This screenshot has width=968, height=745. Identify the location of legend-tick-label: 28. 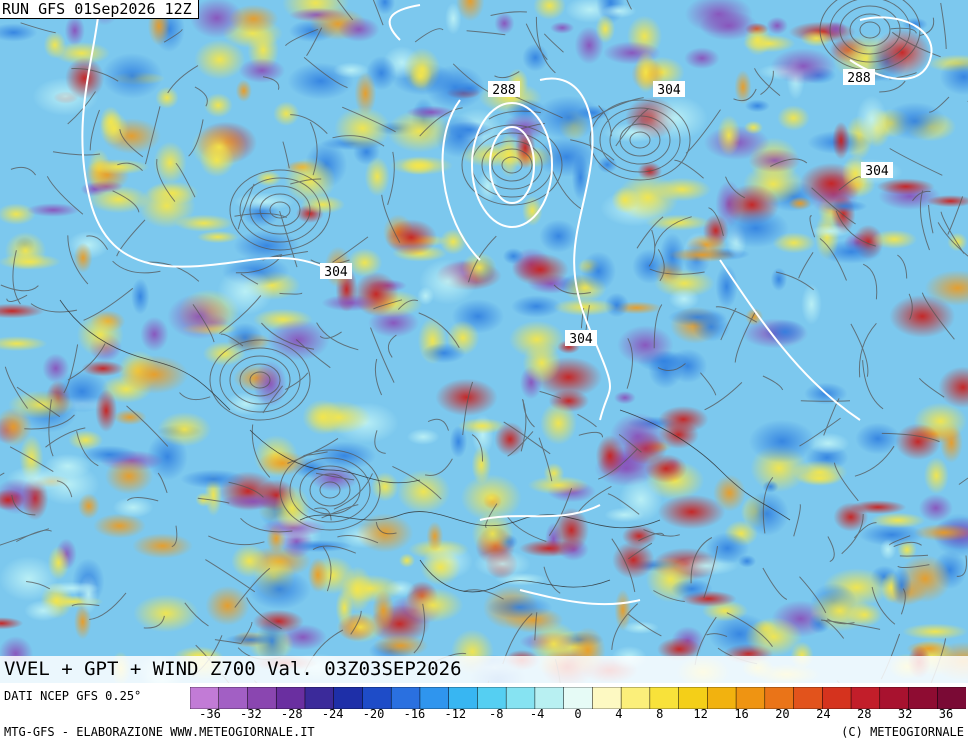
(864, 714).